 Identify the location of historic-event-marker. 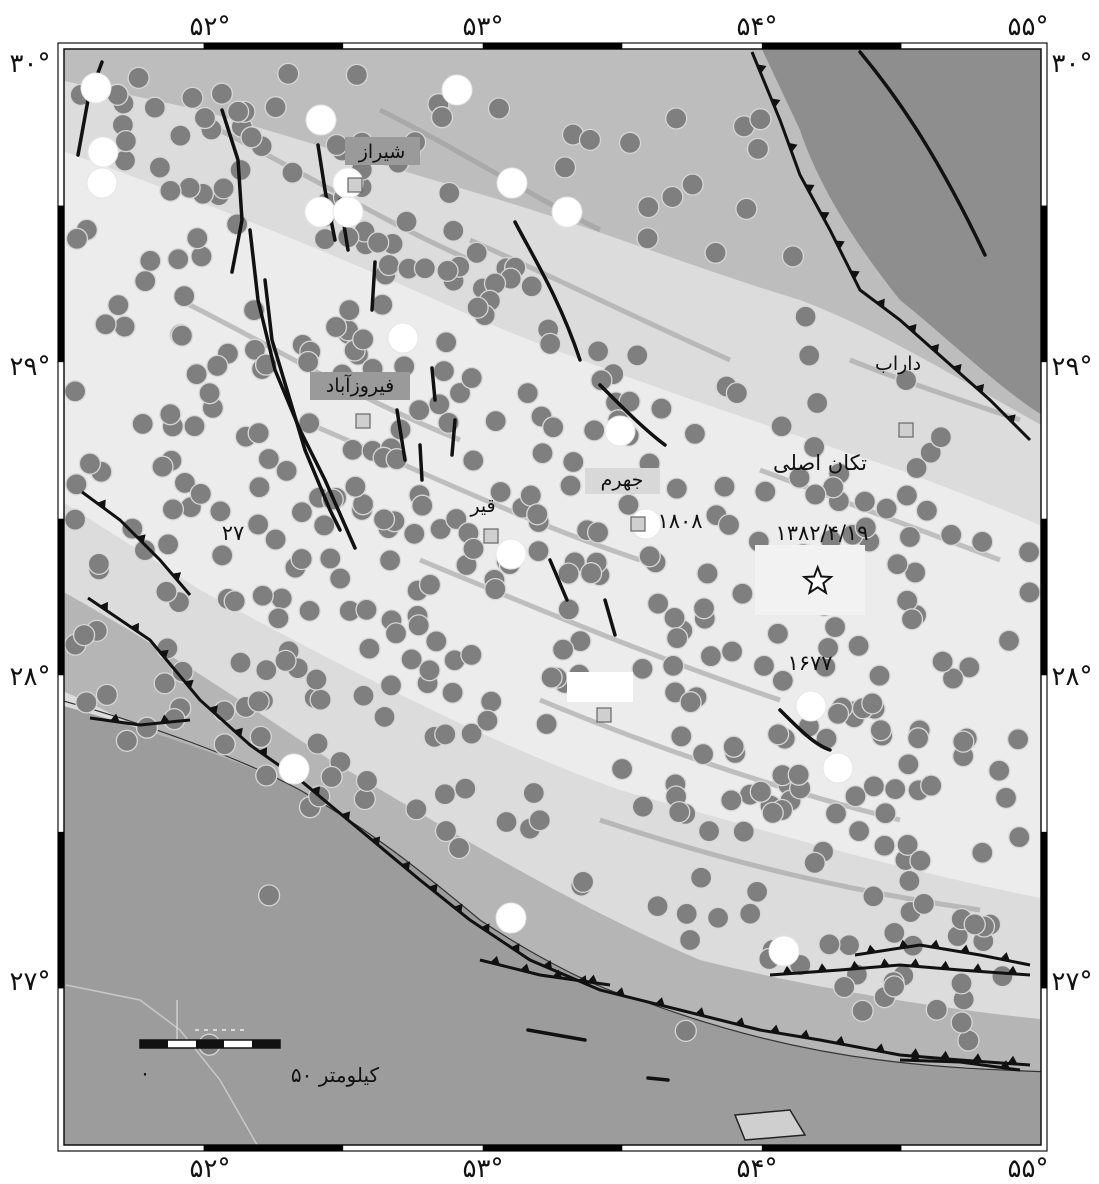
(567, 212).